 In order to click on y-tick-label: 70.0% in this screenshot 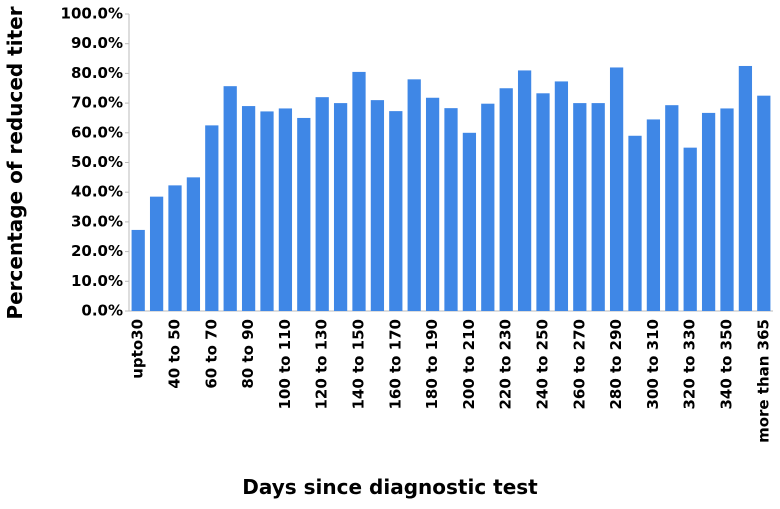, I will do `click(97, 103)`.